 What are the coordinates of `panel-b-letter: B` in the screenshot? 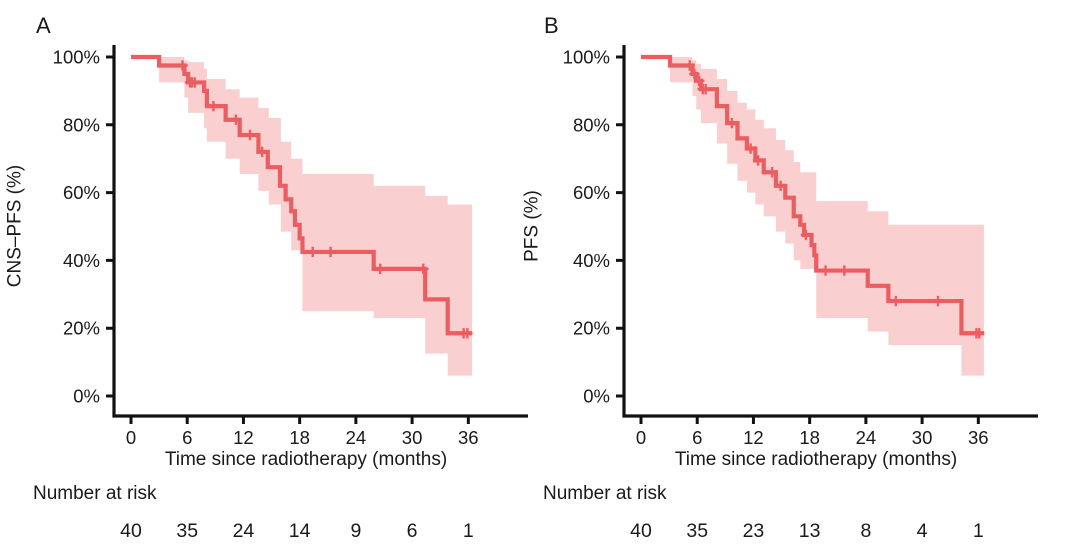 It's located at (551, 25).